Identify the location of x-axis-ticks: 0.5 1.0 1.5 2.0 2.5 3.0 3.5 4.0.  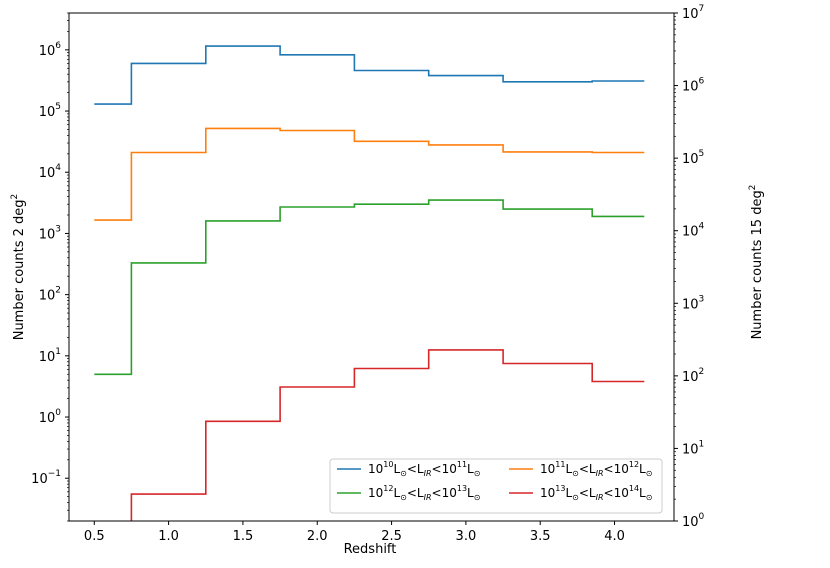
(354, 532).